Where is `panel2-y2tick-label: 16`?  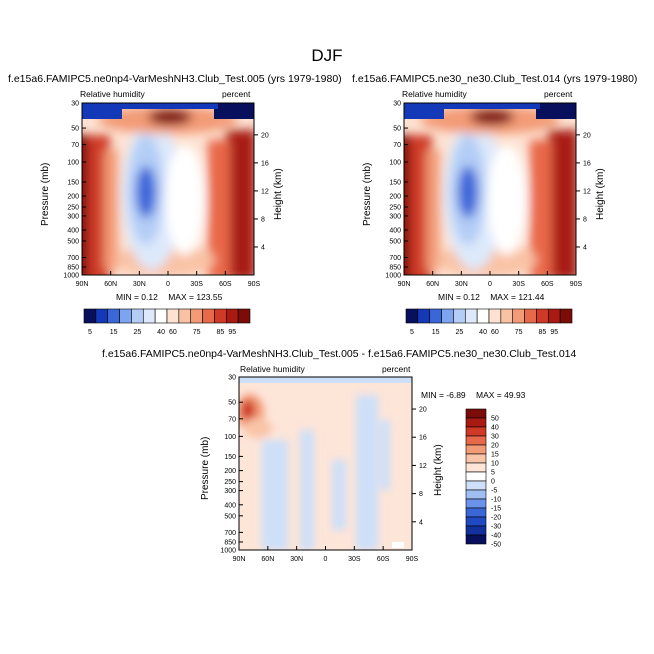
panel2-y2tick-label: 16 is located at coordinates (587, 163).